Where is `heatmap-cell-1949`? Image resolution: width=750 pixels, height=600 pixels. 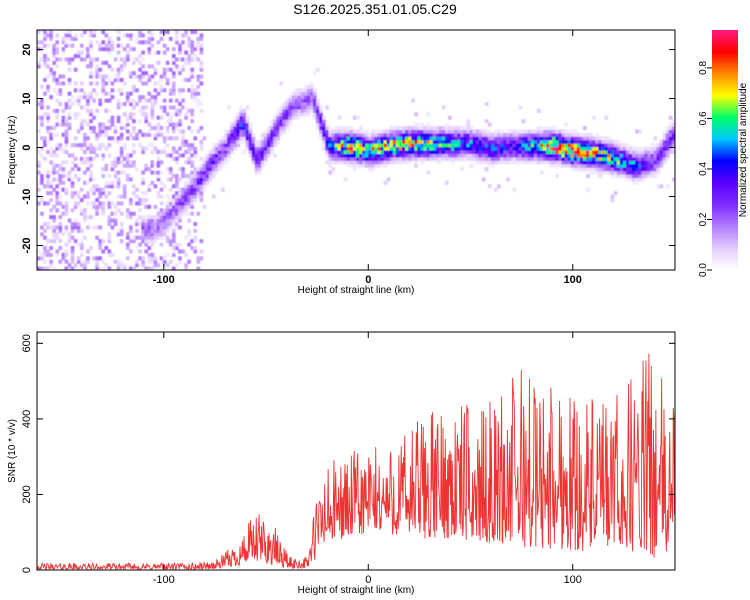 heatmap-cell-1949 is located at coordinates (354, 131).